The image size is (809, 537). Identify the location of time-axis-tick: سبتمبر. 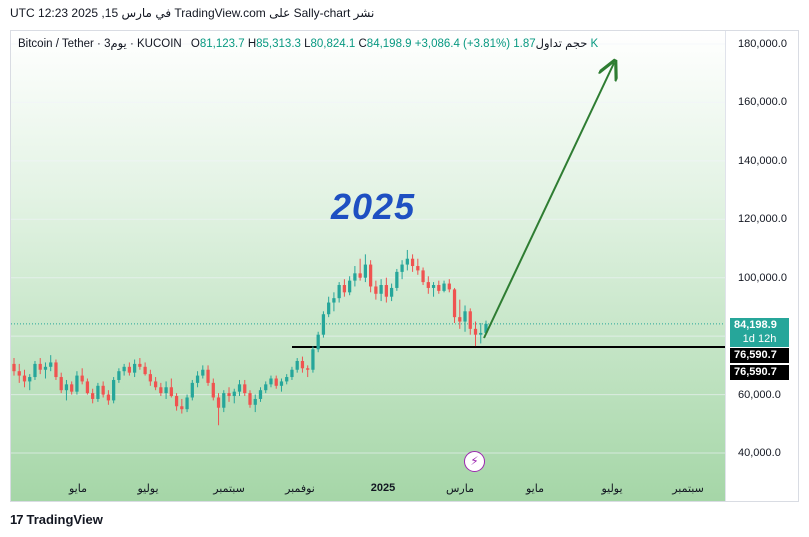
(229, 489).